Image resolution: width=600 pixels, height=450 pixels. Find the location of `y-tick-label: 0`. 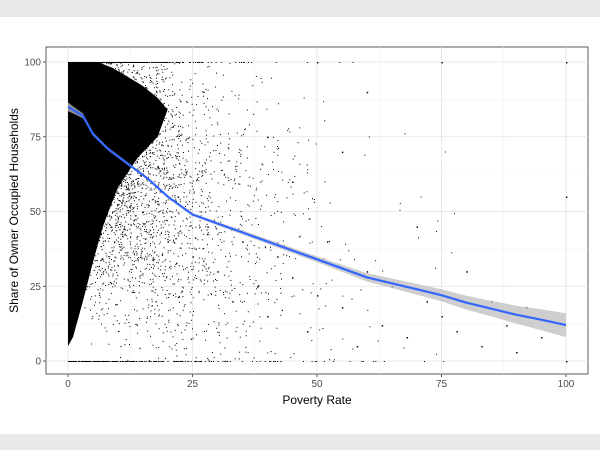

y-tick-label: 0 is located at coordinates (38, 362).